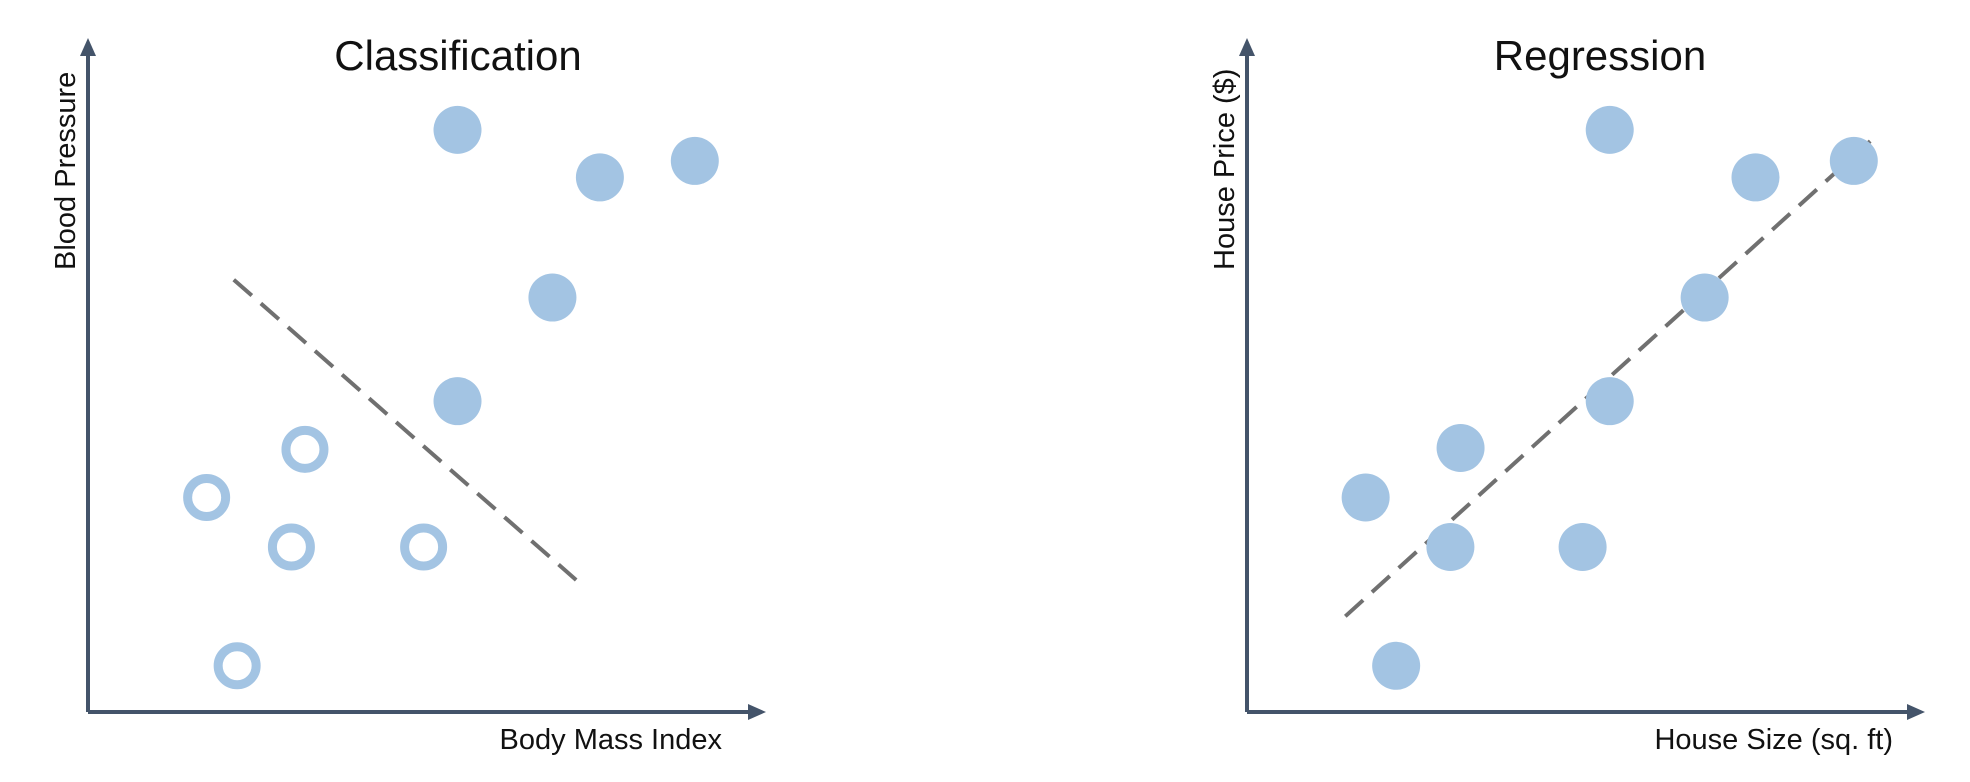 The height and width of the screenshot is (782, 1970). I want to click on classification-title: Classification, so click(457, 55).